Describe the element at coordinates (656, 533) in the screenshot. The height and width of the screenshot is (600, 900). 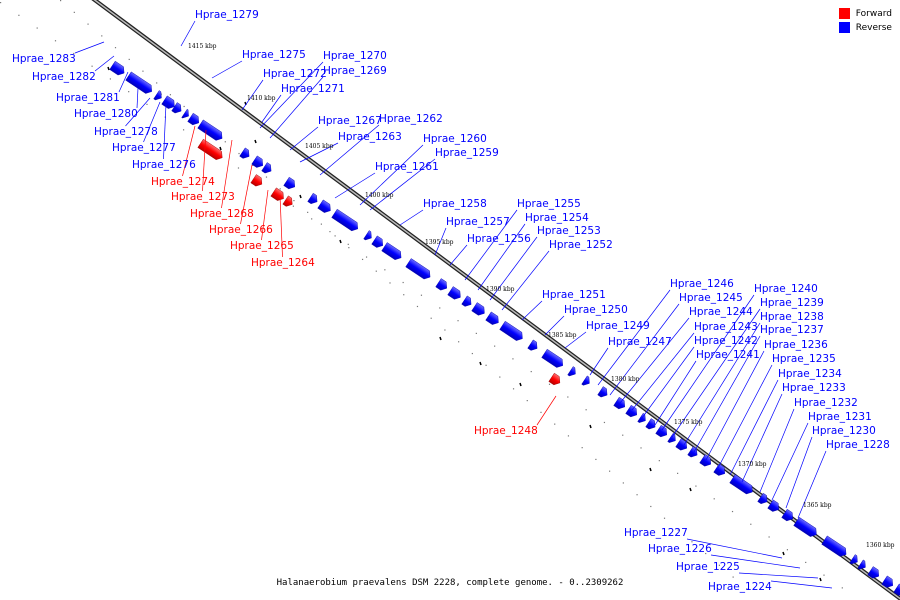
I see `gene-label-hprae_1227: Hprae_1227` at that location.